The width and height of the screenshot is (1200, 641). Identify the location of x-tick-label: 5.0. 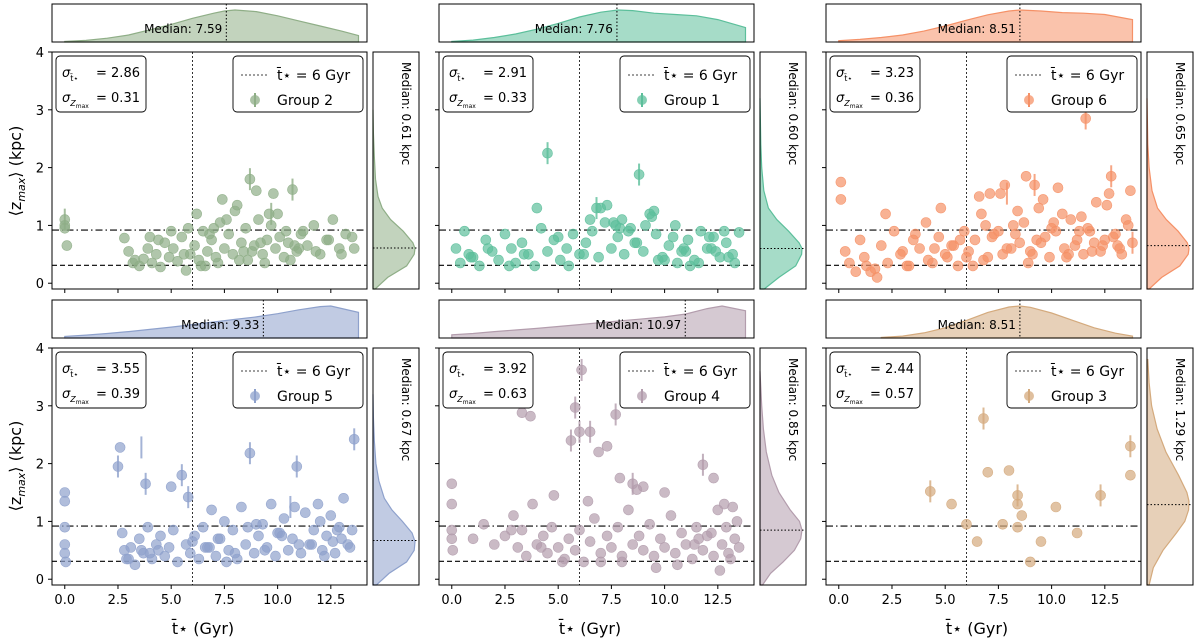
(945, 600).